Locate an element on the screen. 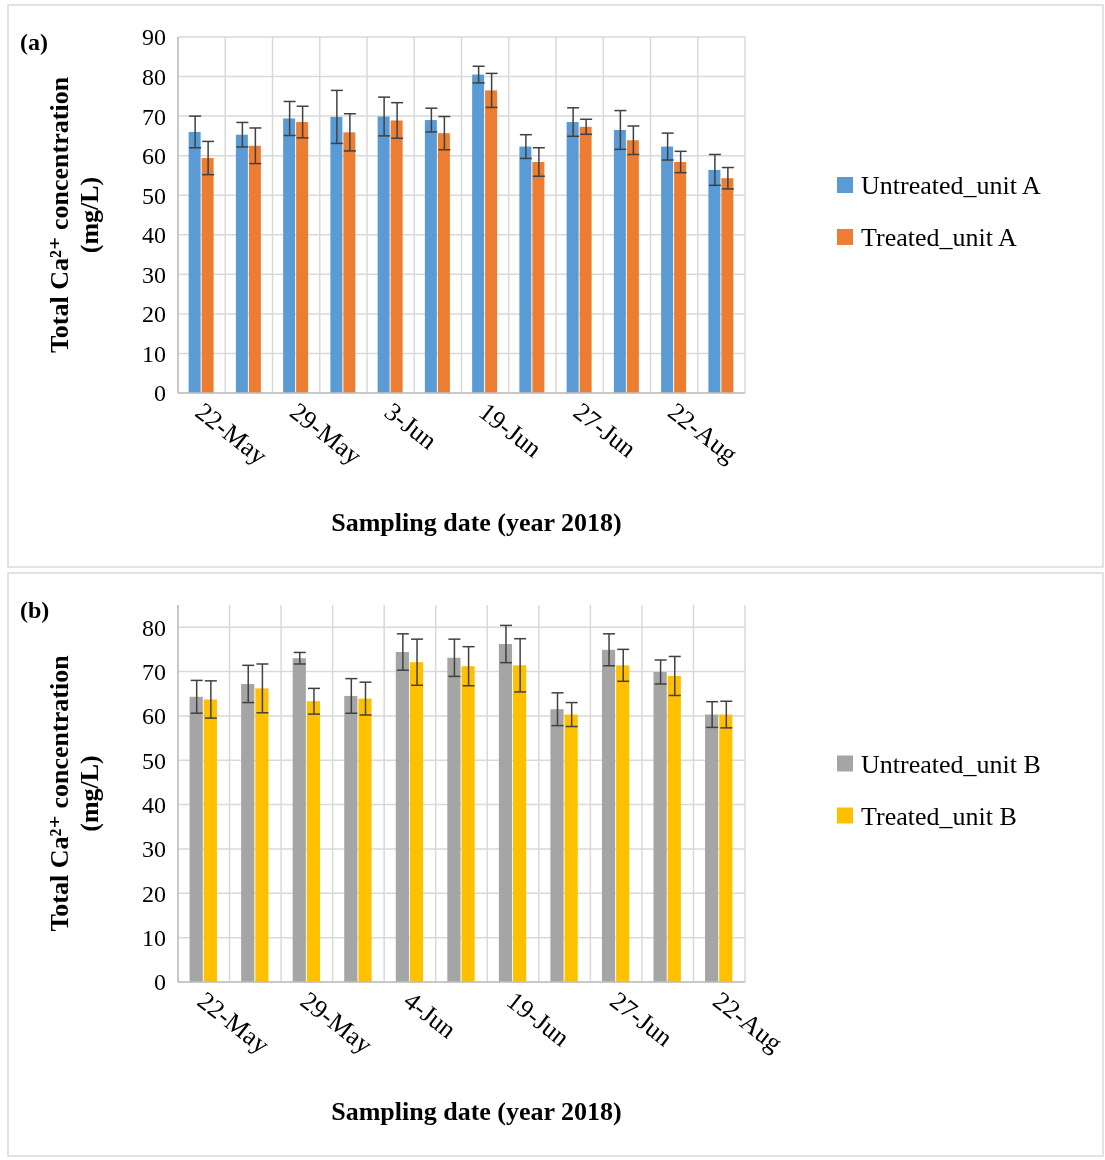  chart-title: (b) is located at coordinates (35, 610).